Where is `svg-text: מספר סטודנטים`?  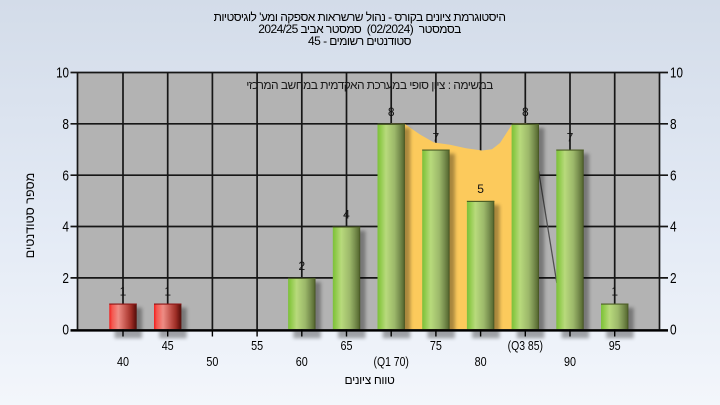 svg-text: מספר סטודנטים is located at coordinates (30, 215).